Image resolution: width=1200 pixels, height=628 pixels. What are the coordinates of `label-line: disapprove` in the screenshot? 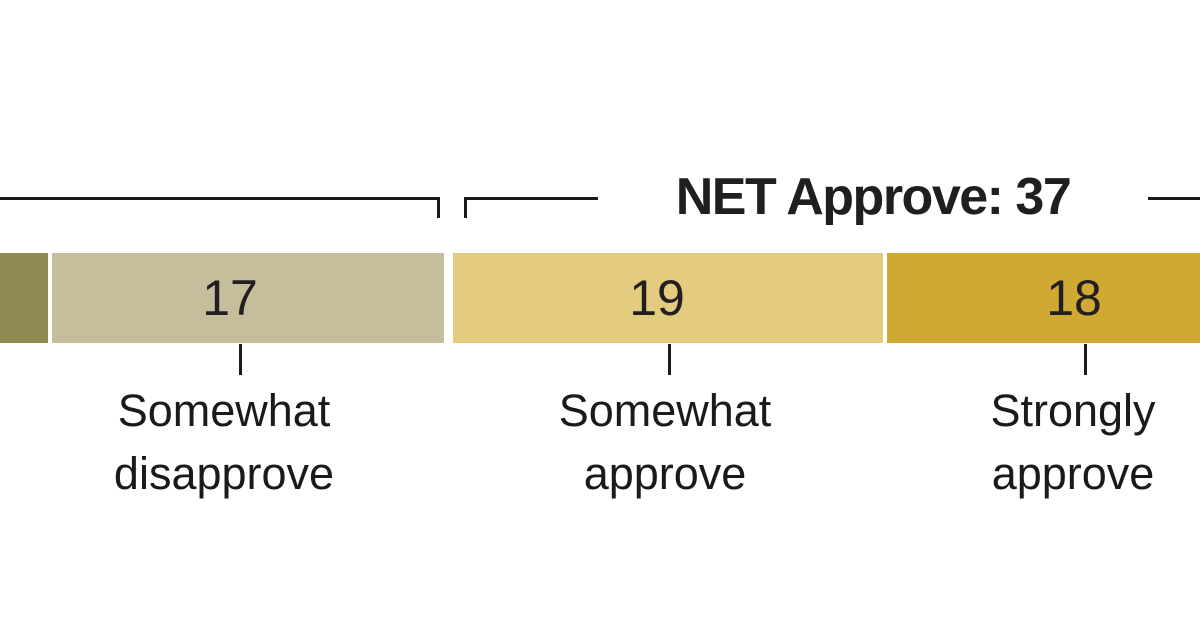 It's located at (224, 473).